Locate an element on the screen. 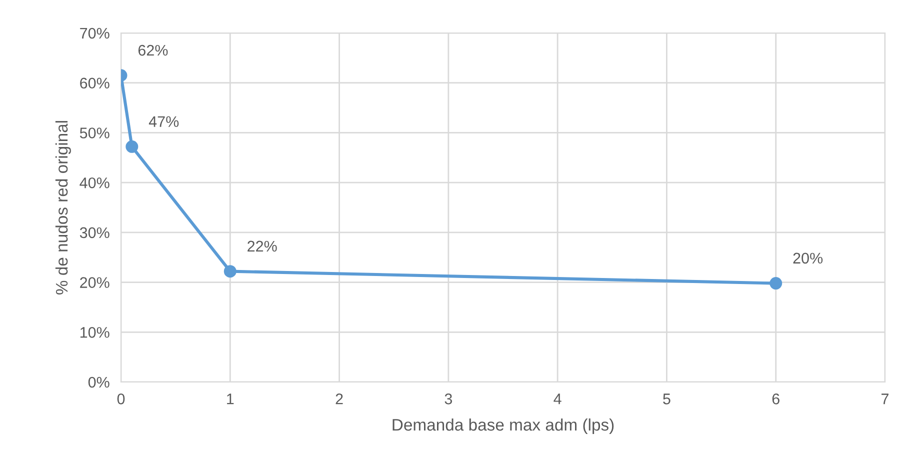 This screenshot has height=474, width=903. y-tick-label: 60% is located at coordinates (95, 83).